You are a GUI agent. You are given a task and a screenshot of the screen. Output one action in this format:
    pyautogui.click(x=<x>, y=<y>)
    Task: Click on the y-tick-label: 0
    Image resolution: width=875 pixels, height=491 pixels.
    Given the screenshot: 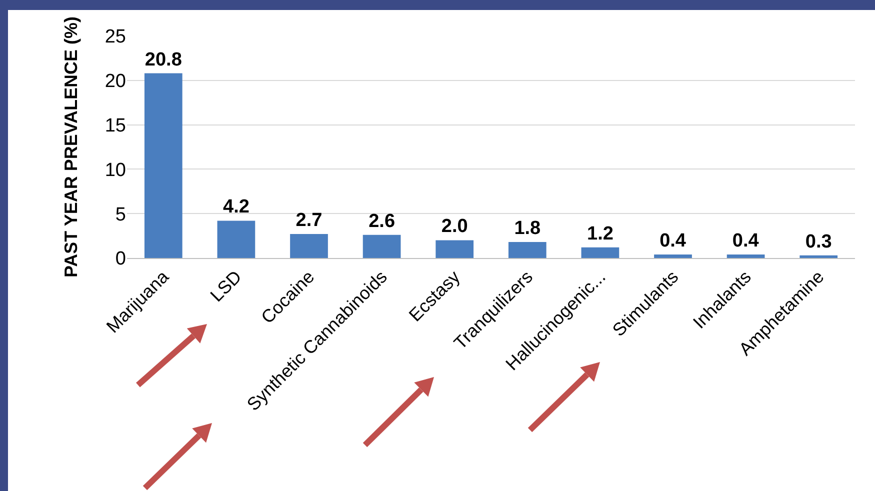 What is the action you would take?
    pyautogui.click(x=120, y=259)
    